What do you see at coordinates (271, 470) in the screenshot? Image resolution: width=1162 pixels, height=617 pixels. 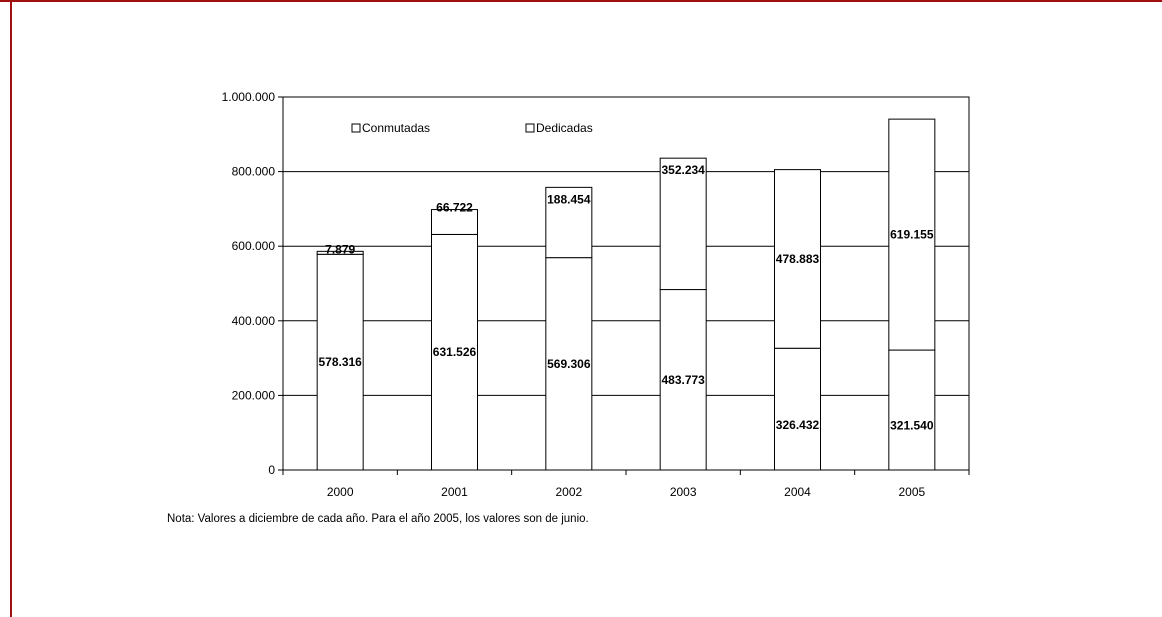 I see `y-tick-label: 0` at bounding box center [271, 470].